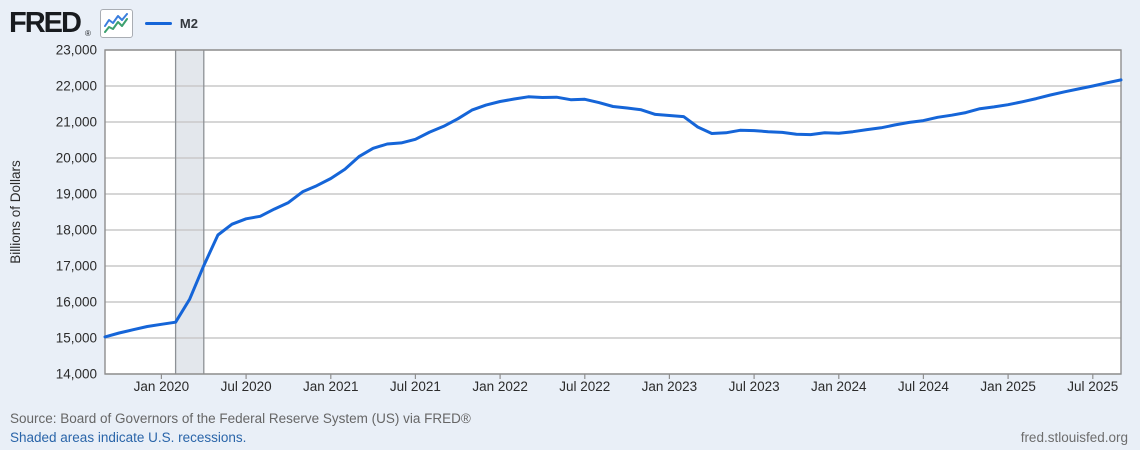 The image size is (1140, 450). Describe the element at coordinates (76, 122) in the screenshot. I see `y-axis-tick-label: 21,000` at that location.